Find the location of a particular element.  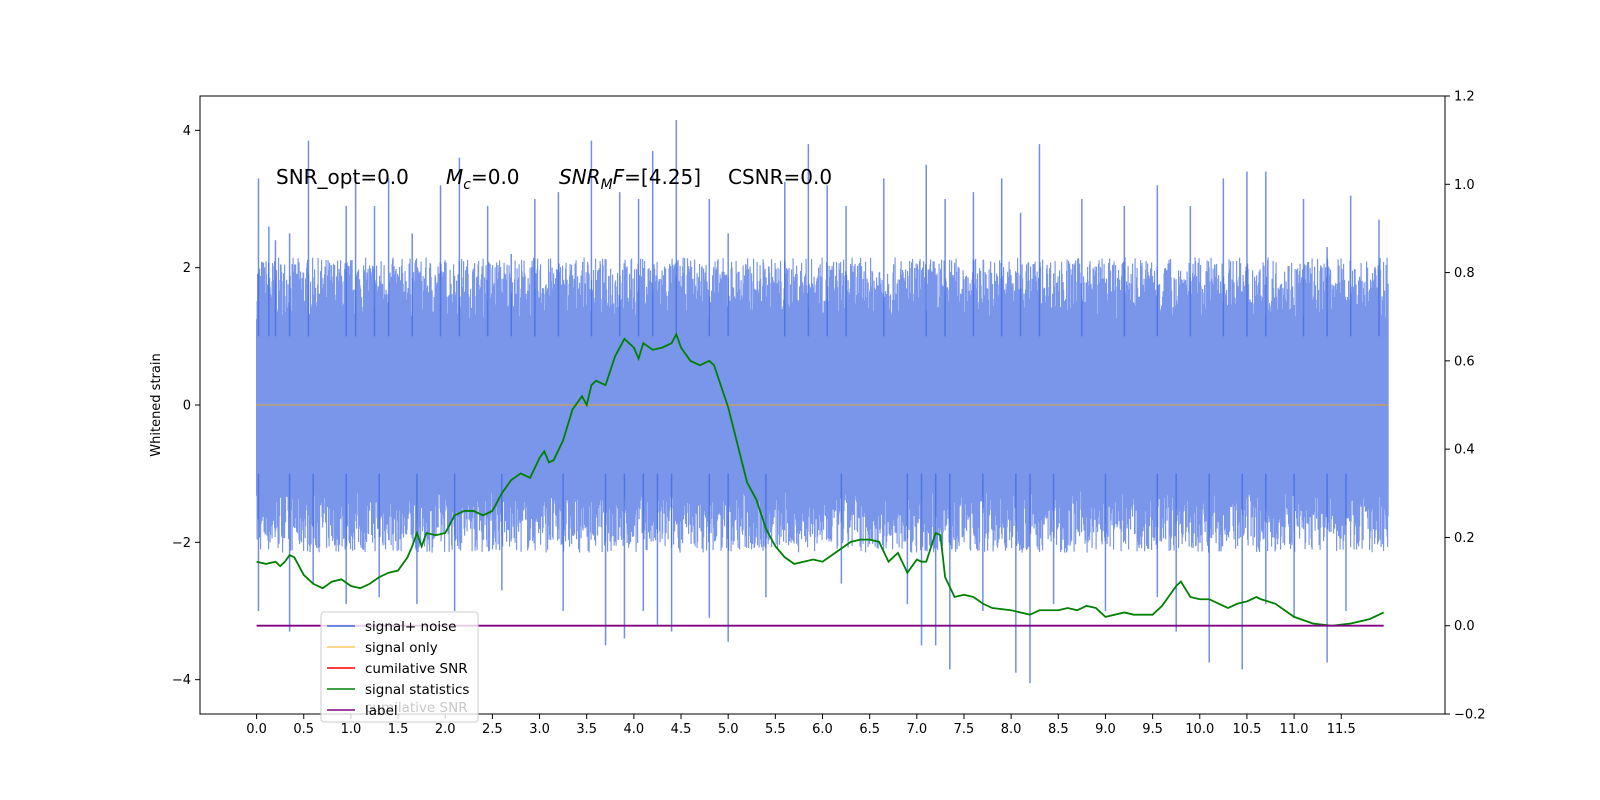

x-tick-label: 1.5 is located at coordinates (398, 729).